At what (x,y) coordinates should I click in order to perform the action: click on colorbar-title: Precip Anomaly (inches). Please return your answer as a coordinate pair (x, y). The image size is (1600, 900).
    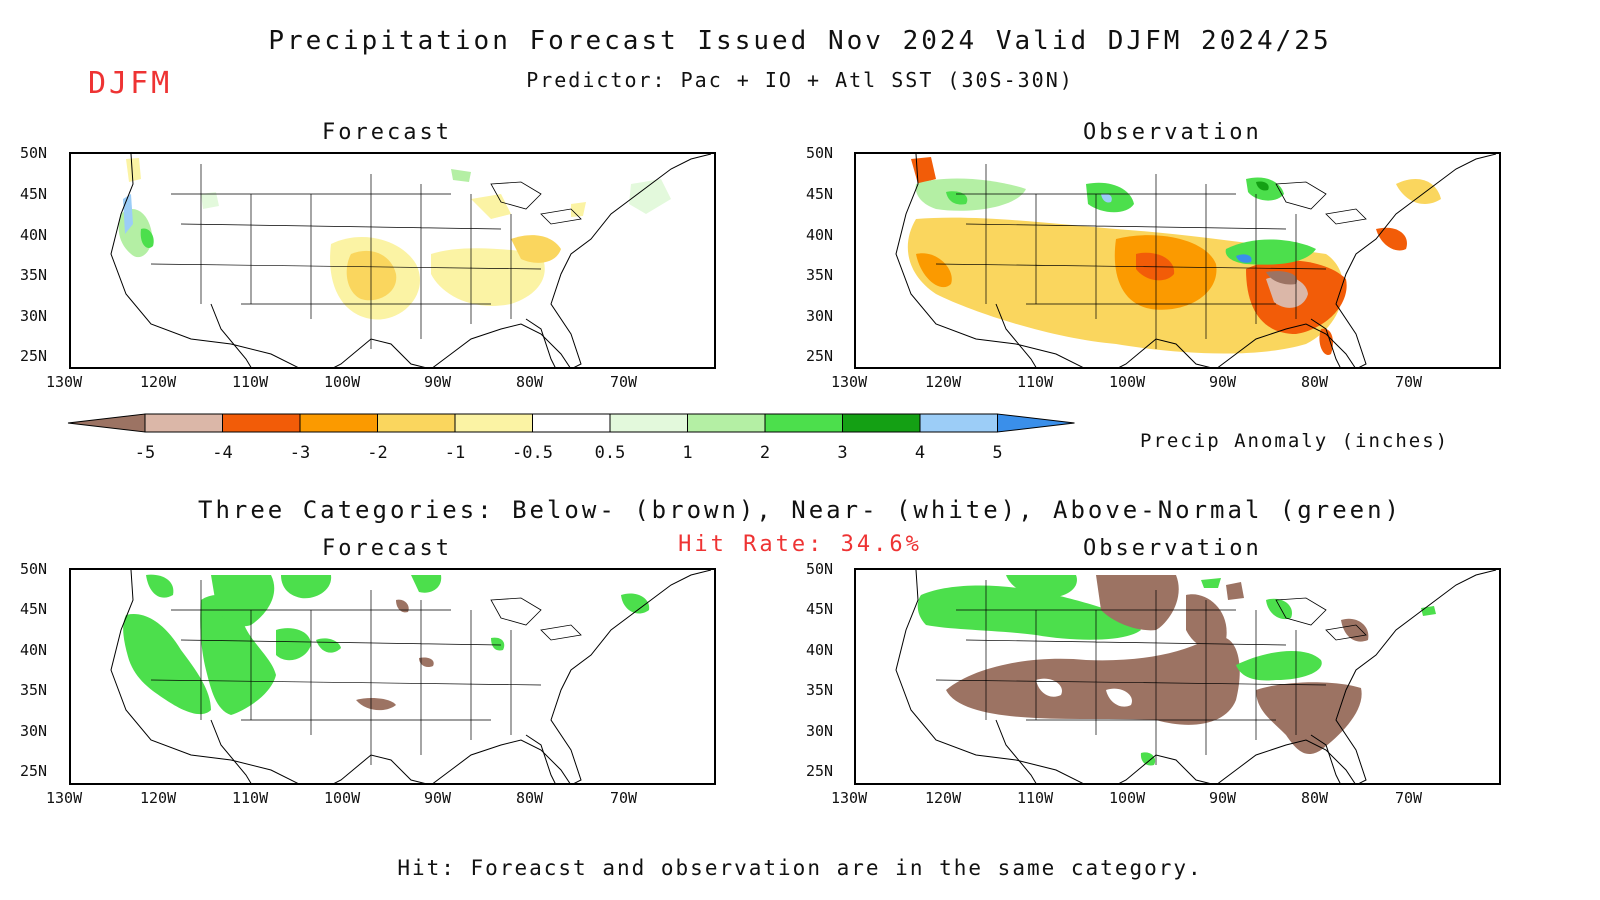
    Looking at the image, I should click on (1295, 441).